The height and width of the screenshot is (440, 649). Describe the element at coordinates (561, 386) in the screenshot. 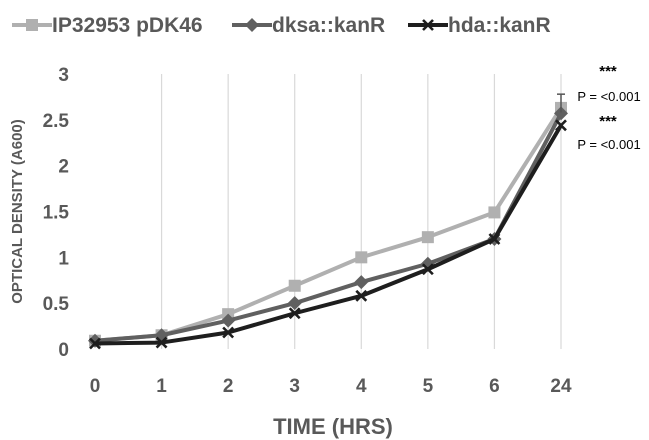

I see `x-tick-label: 24` at that location.